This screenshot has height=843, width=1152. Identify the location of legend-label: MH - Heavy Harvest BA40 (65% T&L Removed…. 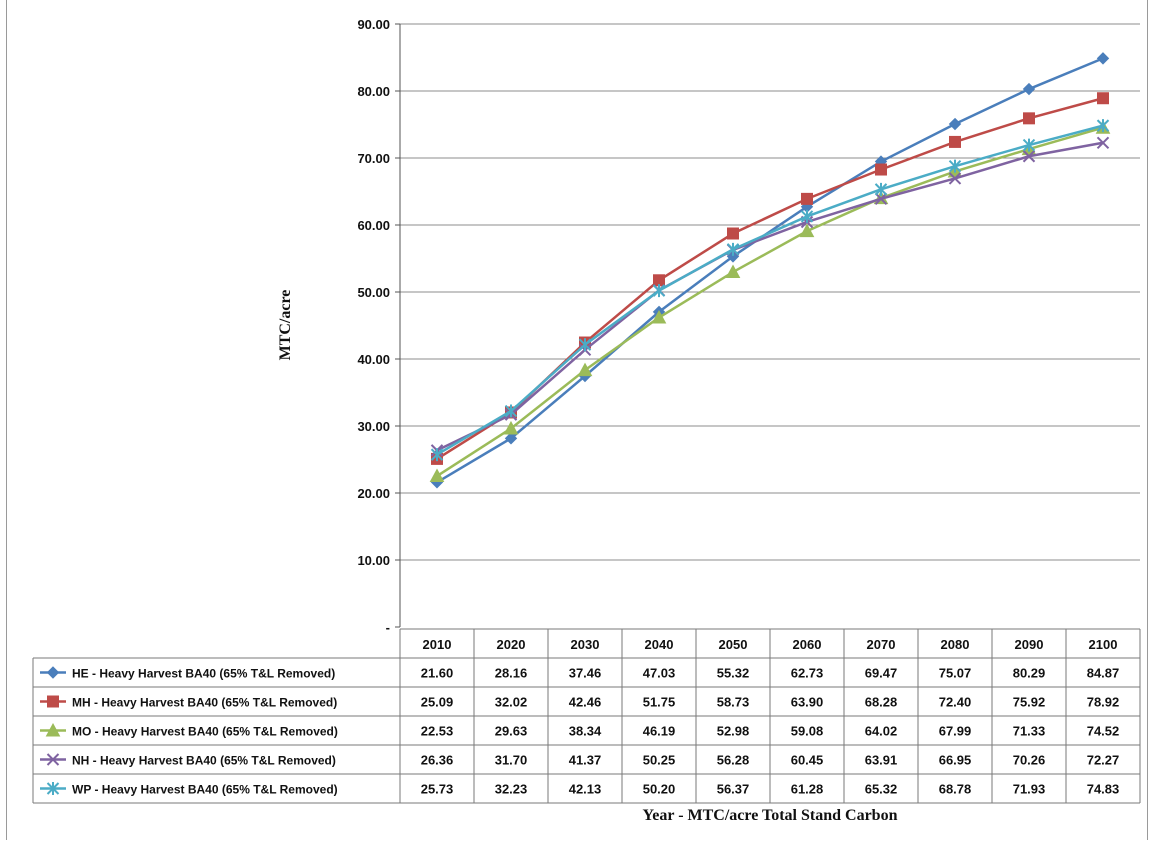
(204, 703).